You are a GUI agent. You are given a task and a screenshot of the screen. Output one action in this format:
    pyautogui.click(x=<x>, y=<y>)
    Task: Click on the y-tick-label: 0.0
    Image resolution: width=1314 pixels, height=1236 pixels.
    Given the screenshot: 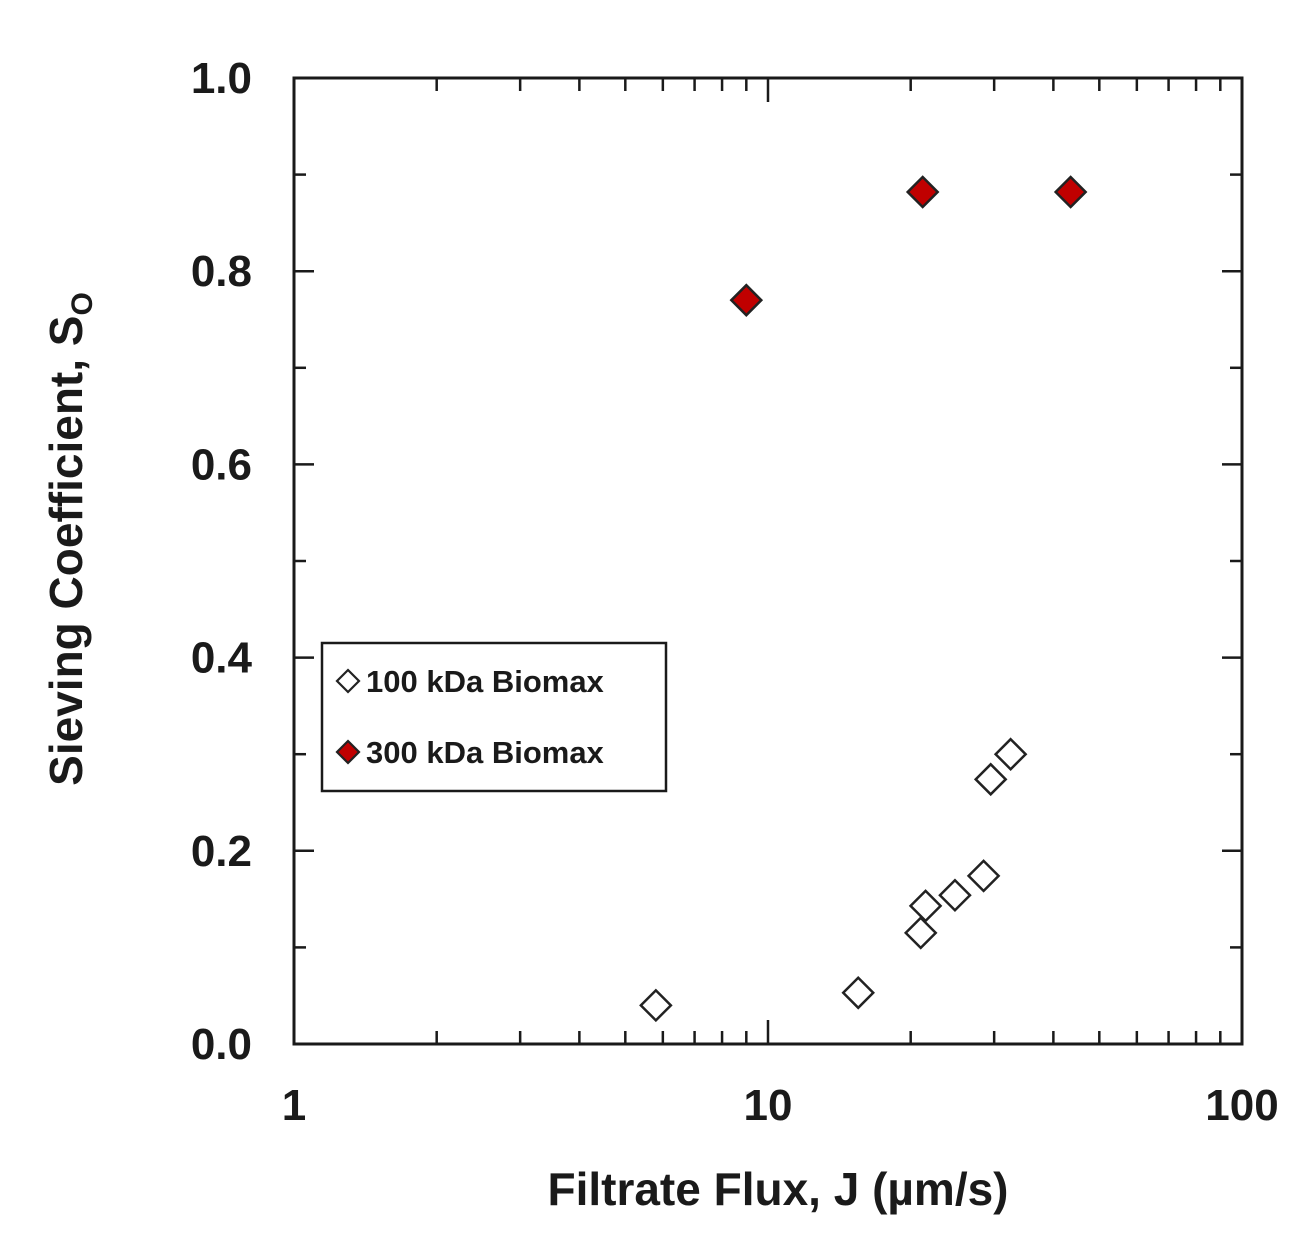 What is the action you would take?
    pyautogui.click(x=221, y=1044)
    